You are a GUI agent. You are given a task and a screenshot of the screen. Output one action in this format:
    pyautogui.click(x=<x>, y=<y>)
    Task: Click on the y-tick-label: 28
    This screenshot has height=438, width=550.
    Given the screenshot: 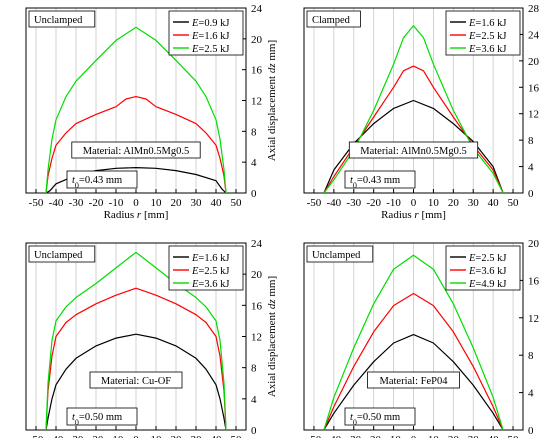 What is the action you would take?
    pyautogui.click(x=534, y=9)
    